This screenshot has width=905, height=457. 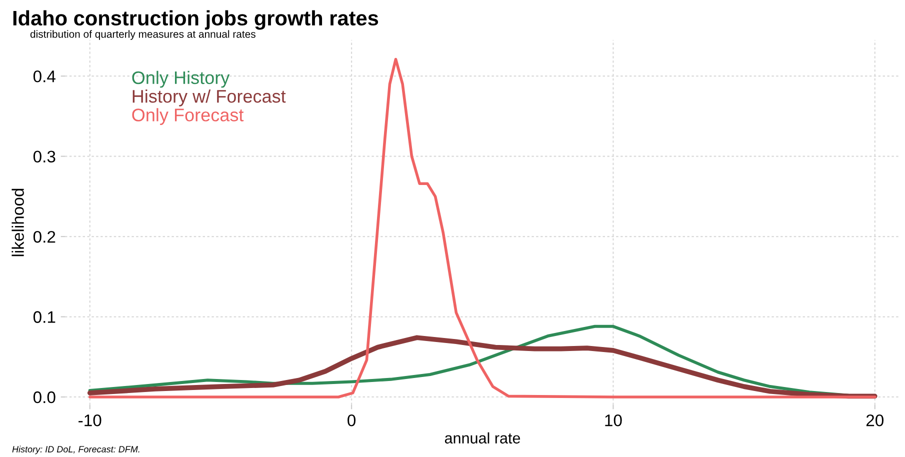 What do you see at coordinates (44, 236) in the screenshot?
I see `y-tick-label: 0.2` at bounding box center [44, 236].